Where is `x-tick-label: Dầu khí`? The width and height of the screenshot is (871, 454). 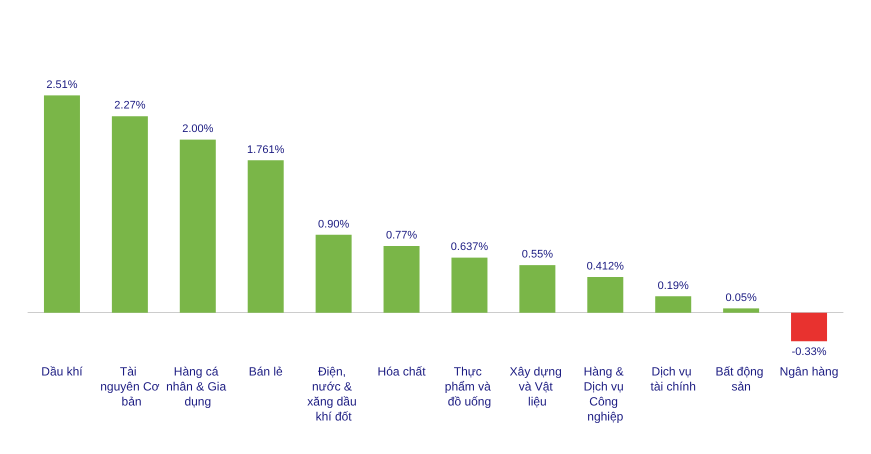 x-tick-label: Dầu khí is located at coordinates (62, 371).